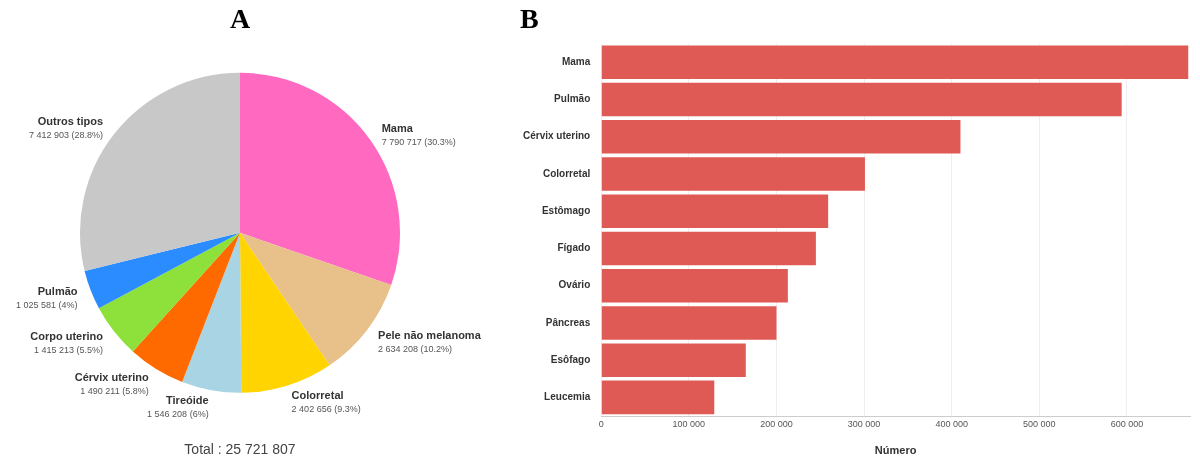 The height and width of the screenshot is (462, 1200). Describe the element at coordinates (776, 423) in the screenshot. I see `x-tick-label: 200 000` at that location.